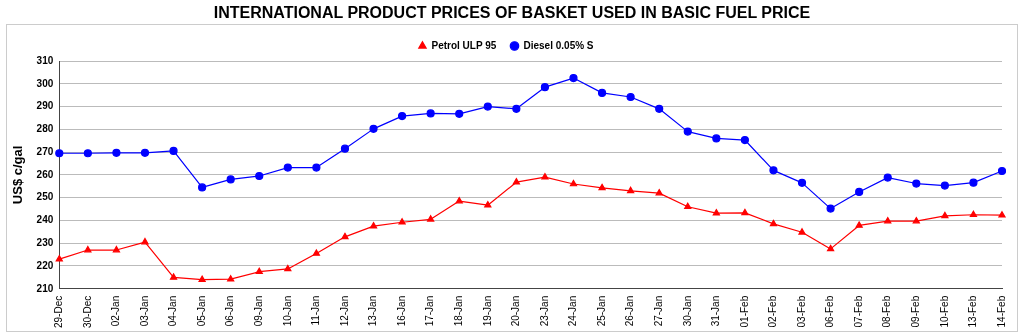 Image resolution: width=1024 pixels, height=336 pixels. I want to click on y-axis-title: US$ c/gal, so click(18, 175).